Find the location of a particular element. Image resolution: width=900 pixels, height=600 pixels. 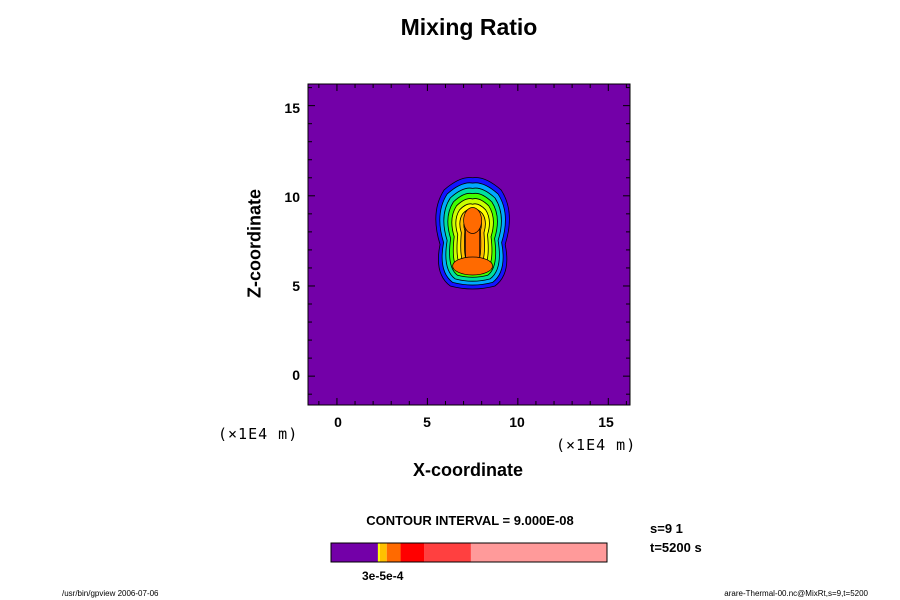

x-tick-label: 10 is located at coordinates (517, 422).